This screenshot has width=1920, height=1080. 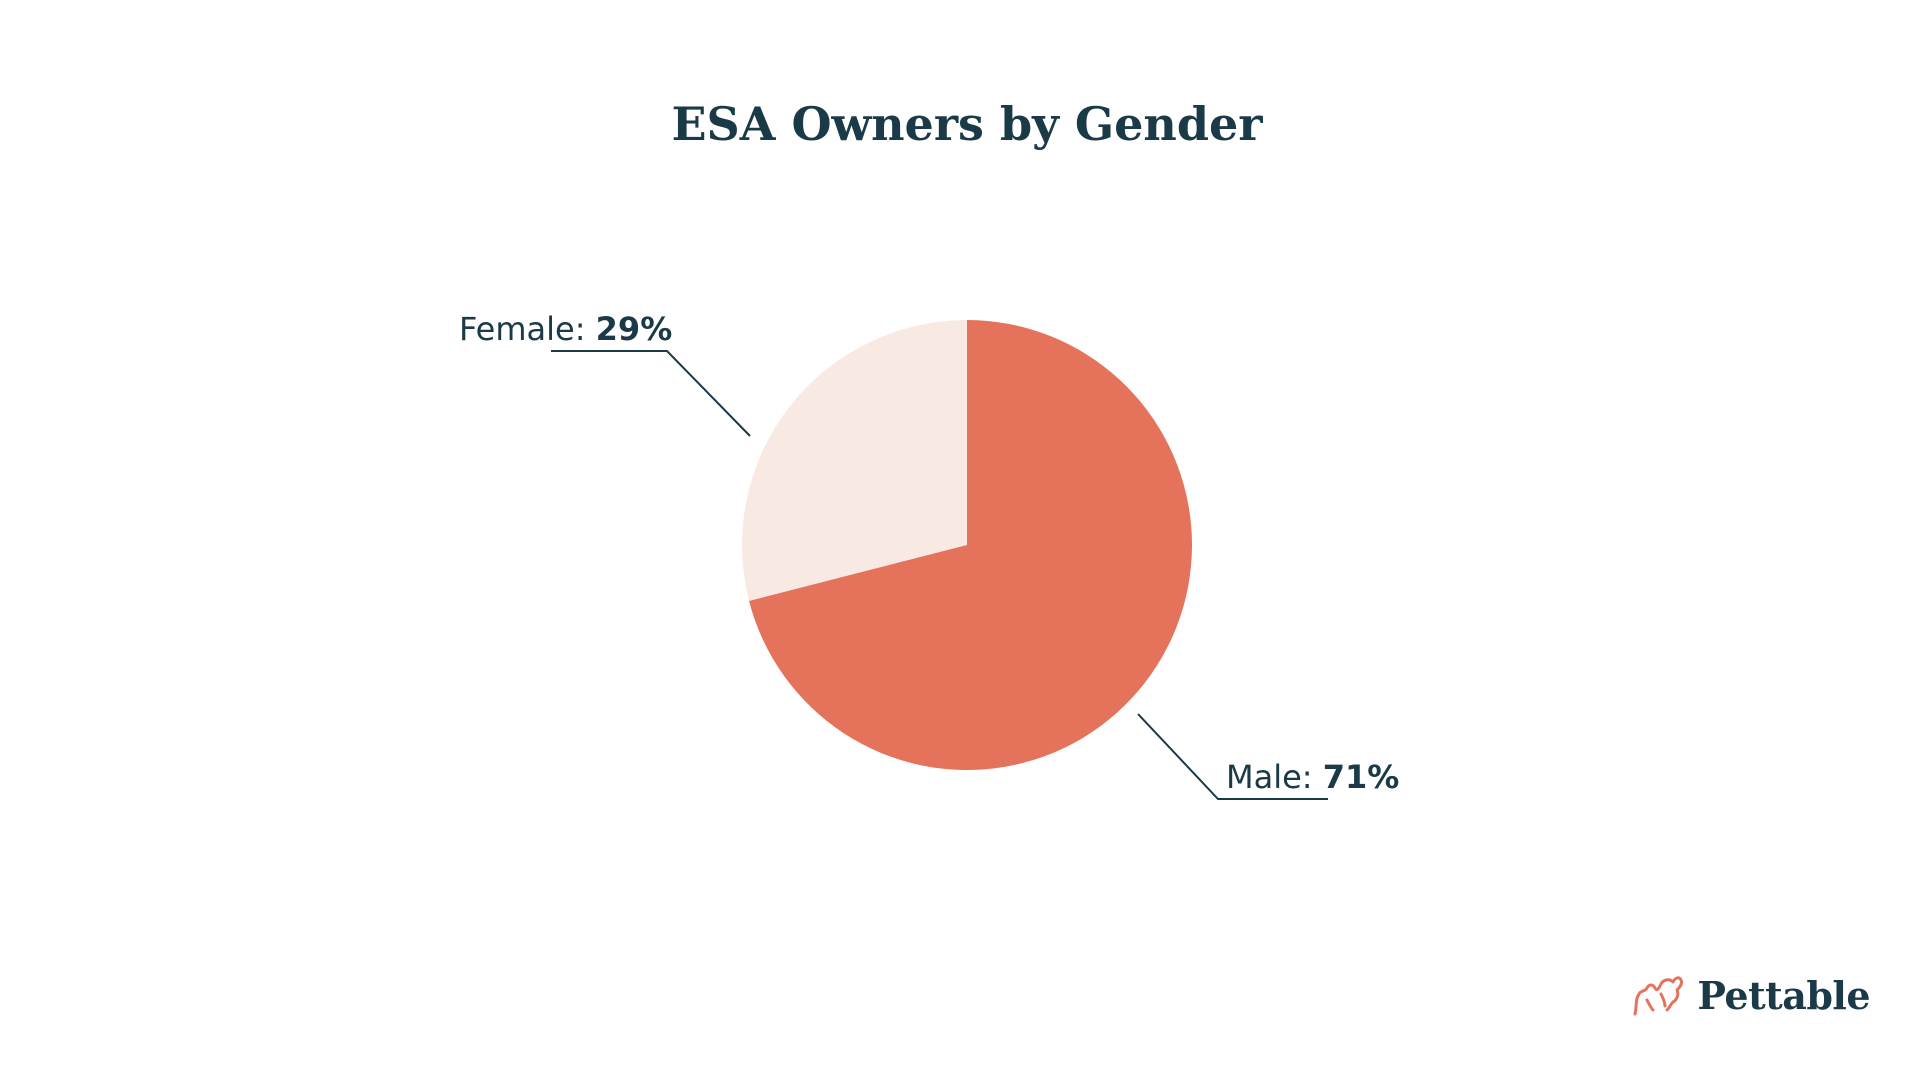 What do you see at coordinates (1274, 777) in the screenshot?
I see `slice-label-name: Male:` at bounding box center [1274, 777].